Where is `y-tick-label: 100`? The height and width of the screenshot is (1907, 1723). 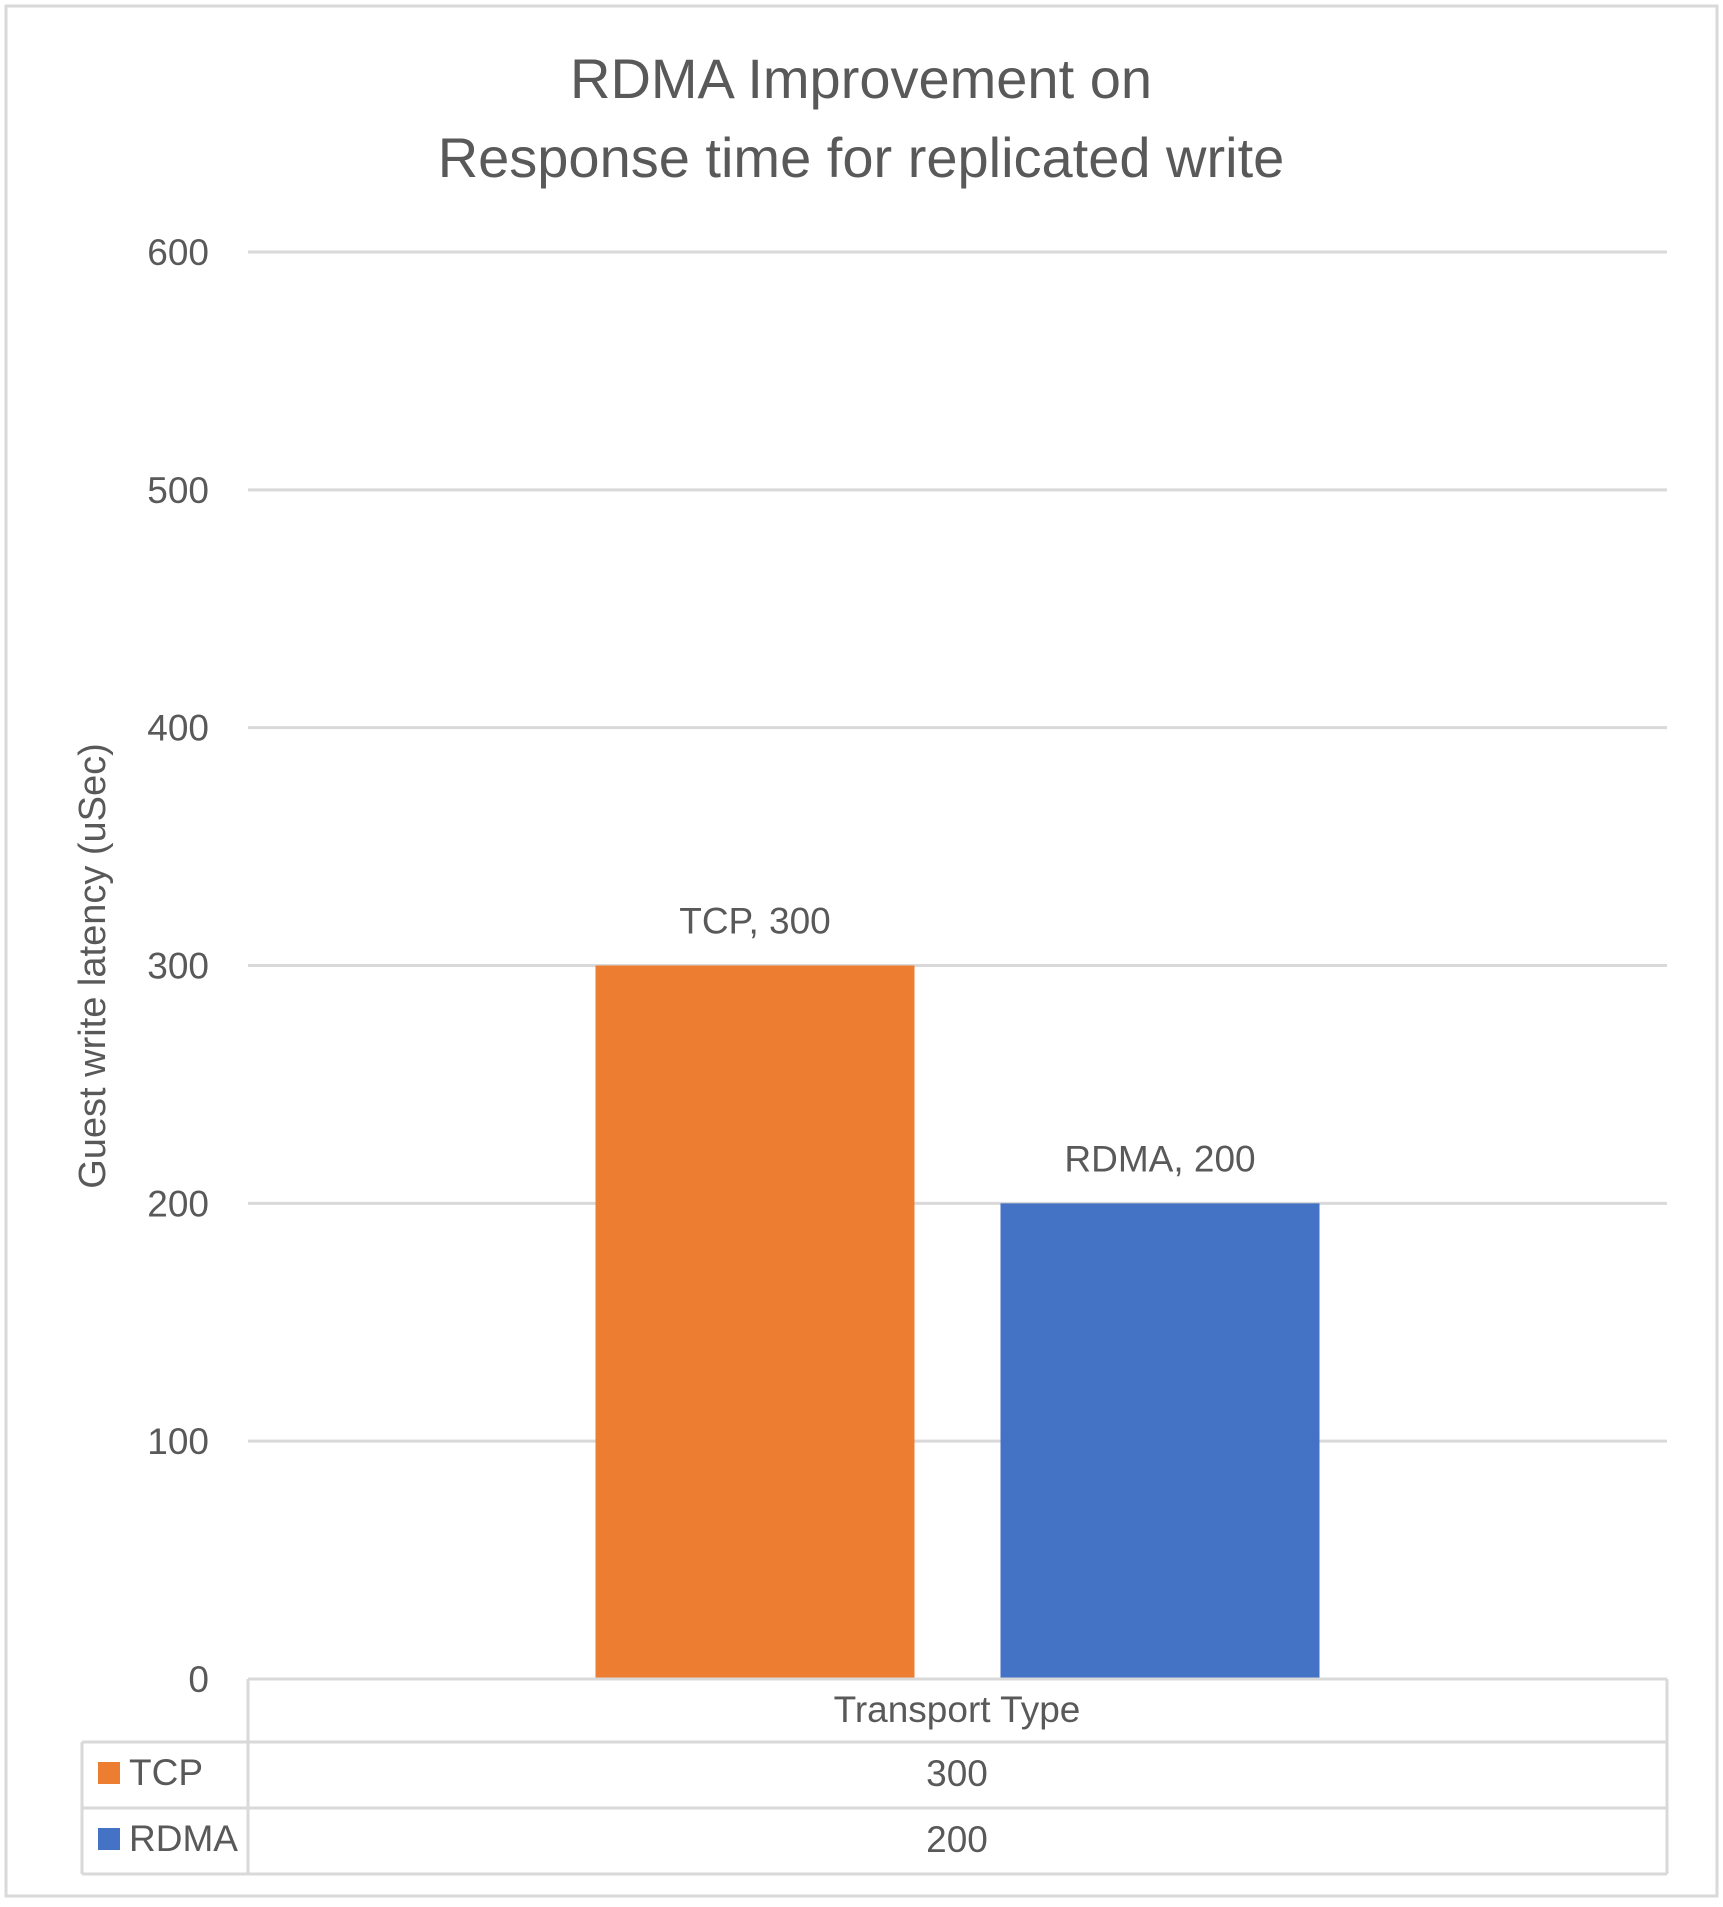
y-tick-label: 100 is located at coordinates (178, 1441).